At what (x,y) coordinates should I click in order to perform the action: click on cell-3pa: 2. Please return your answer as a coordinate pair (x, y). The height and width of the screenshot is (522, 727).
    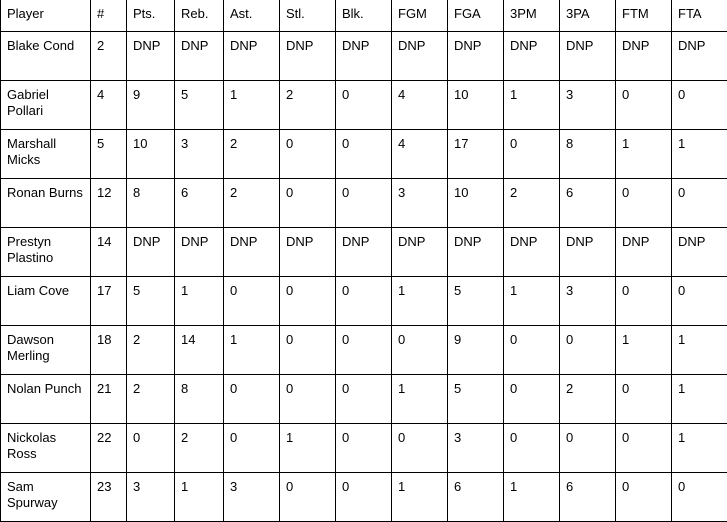
    Looking at the image, I should click on (588, 399).